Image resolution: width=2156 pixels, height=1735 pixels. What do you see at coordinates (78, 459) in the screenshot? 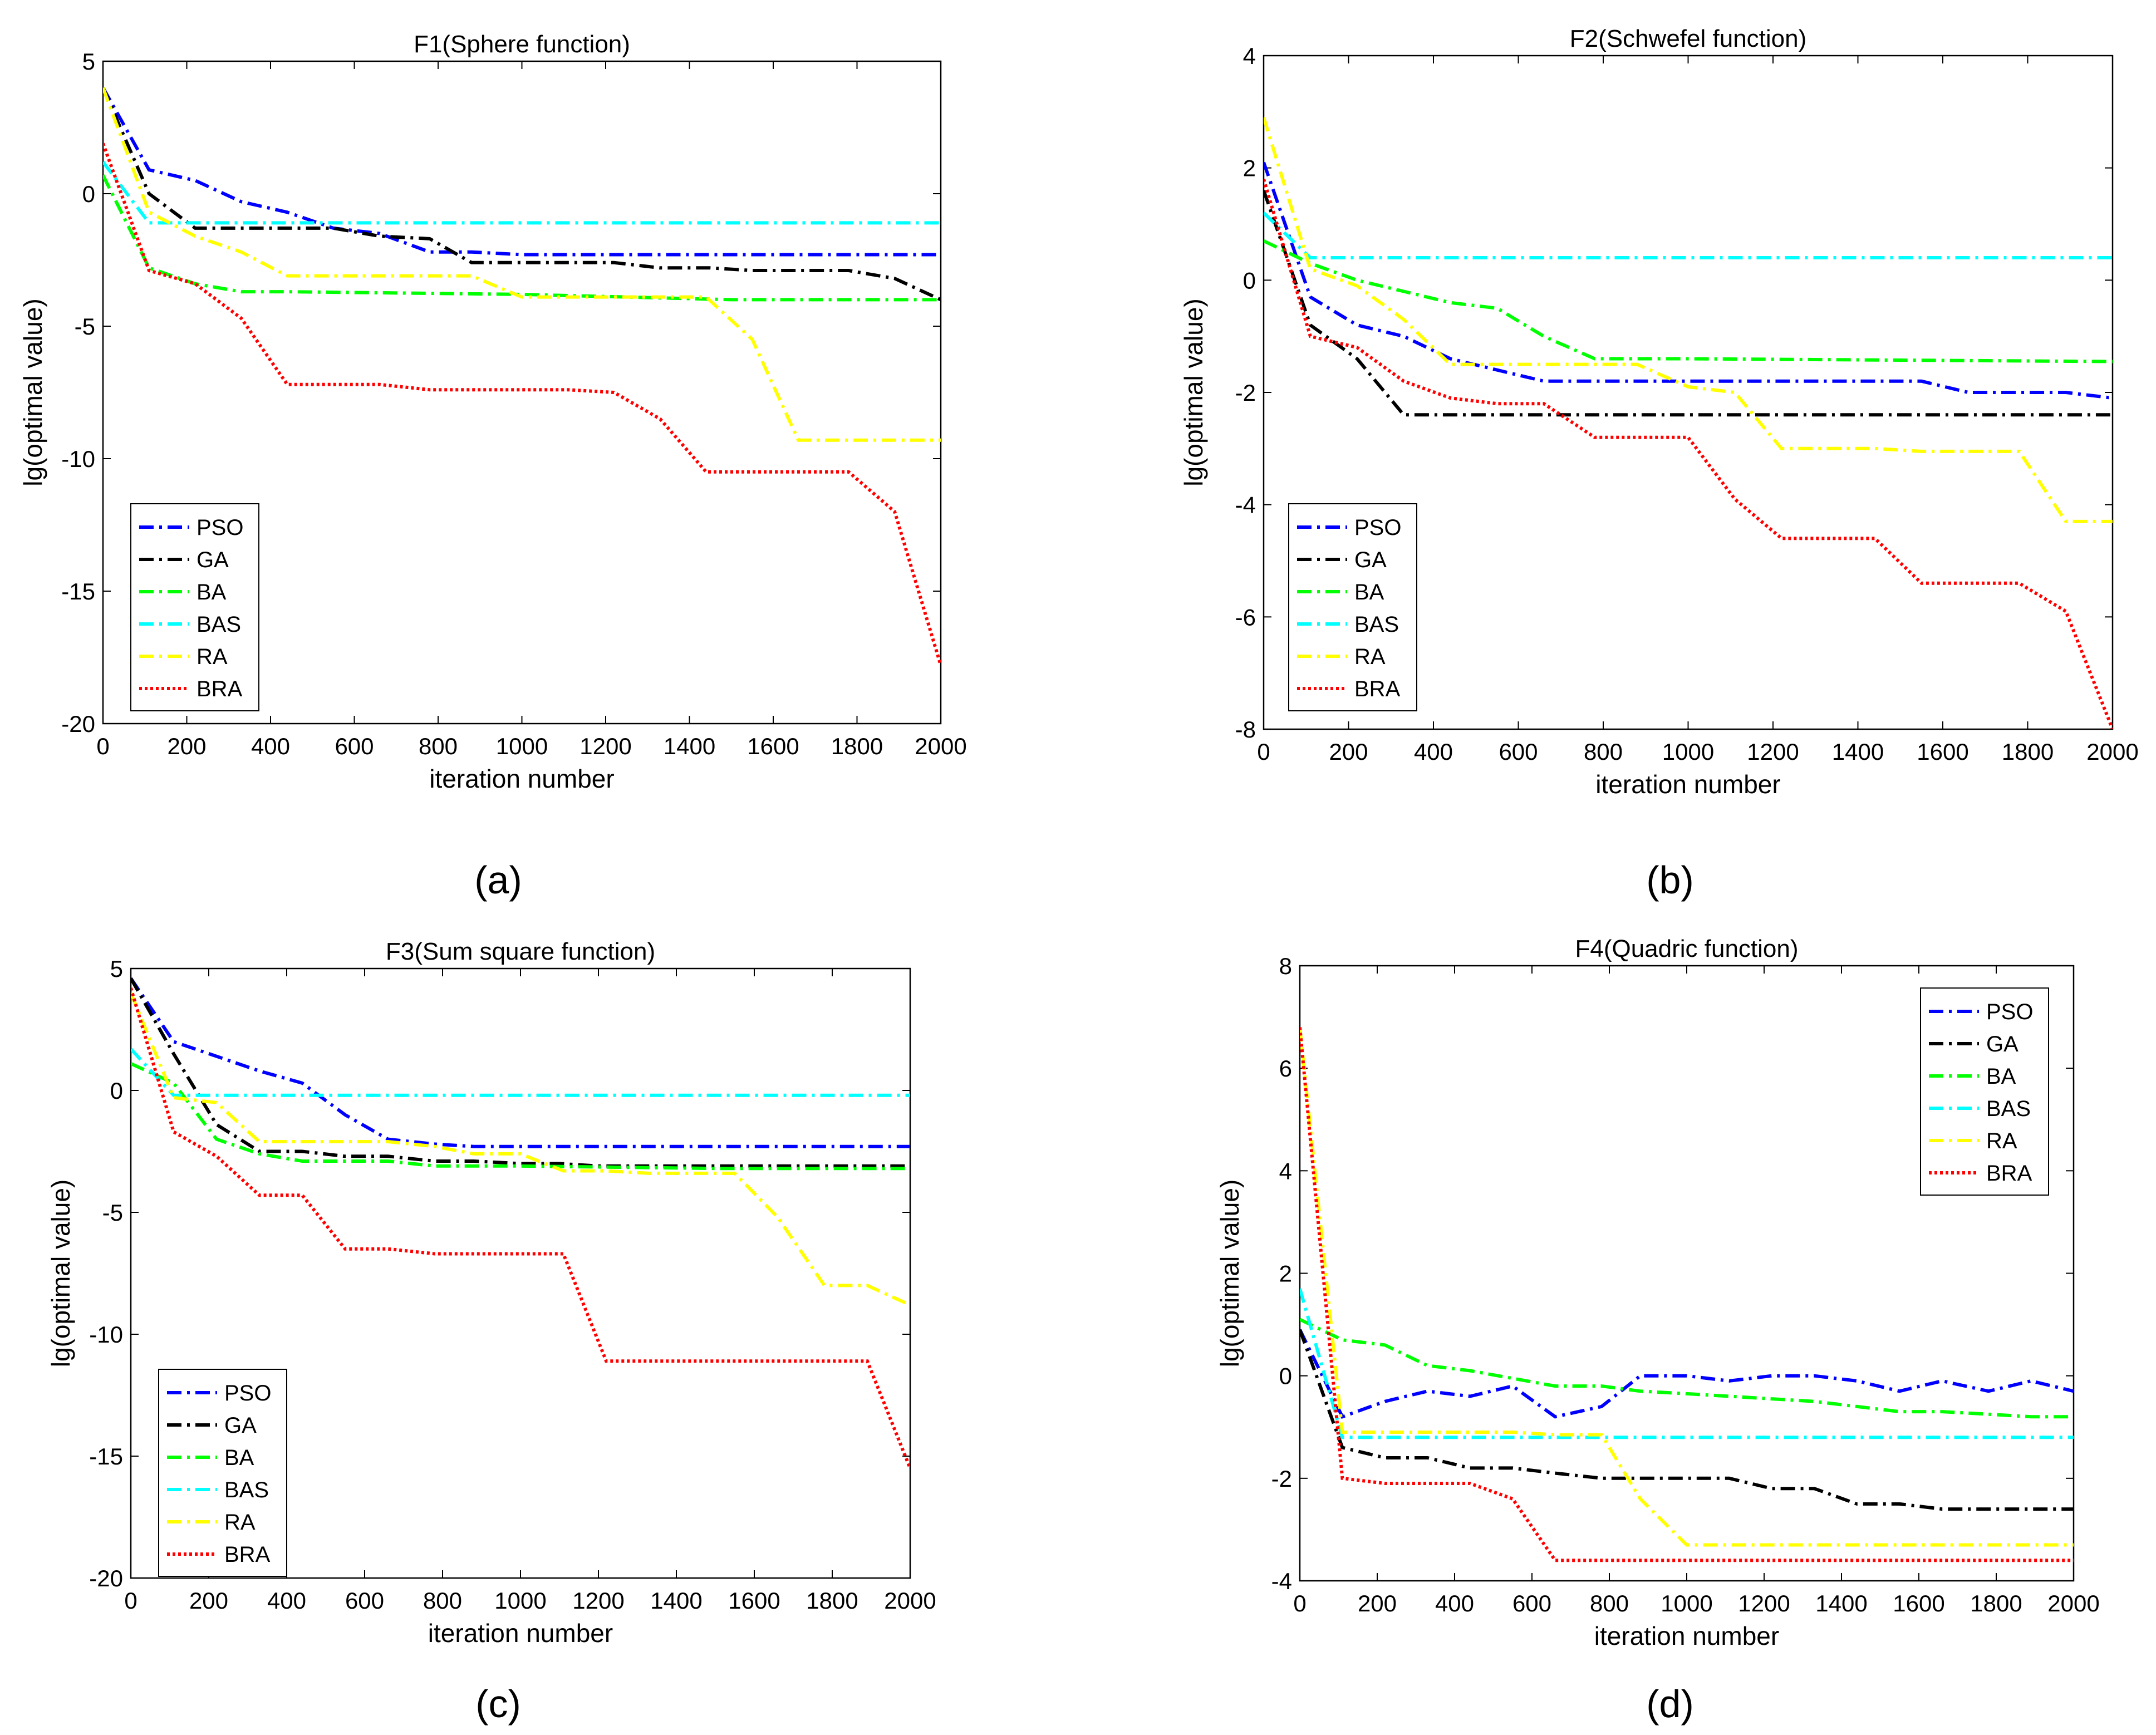
I see `y-tick-label: -10` at bounding box center [78, 459].